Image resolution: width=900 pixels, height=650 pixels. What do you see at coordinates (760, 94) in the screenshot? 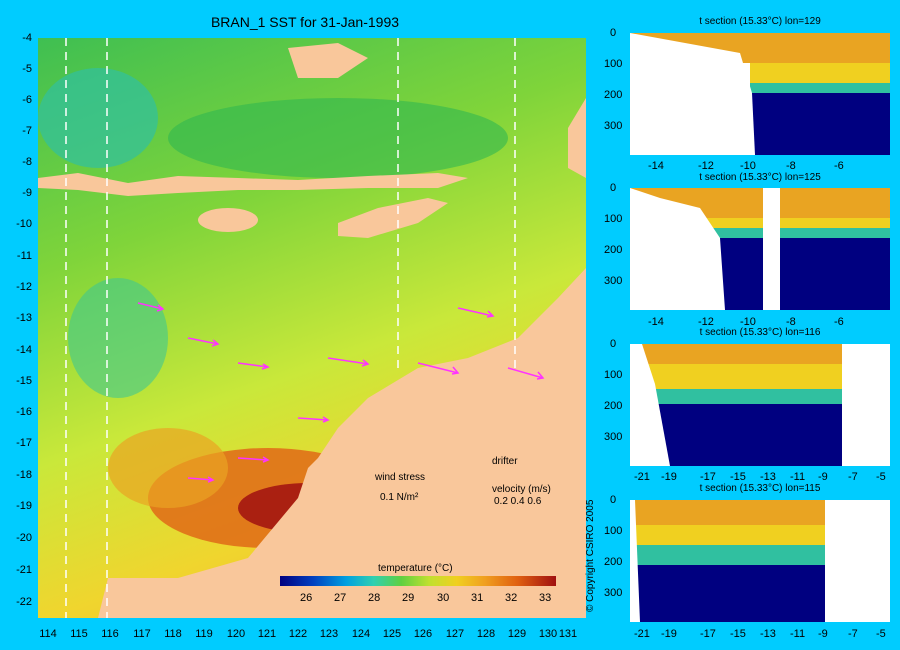
I see `section-panel-lon129` at bounding box center [760, 94].